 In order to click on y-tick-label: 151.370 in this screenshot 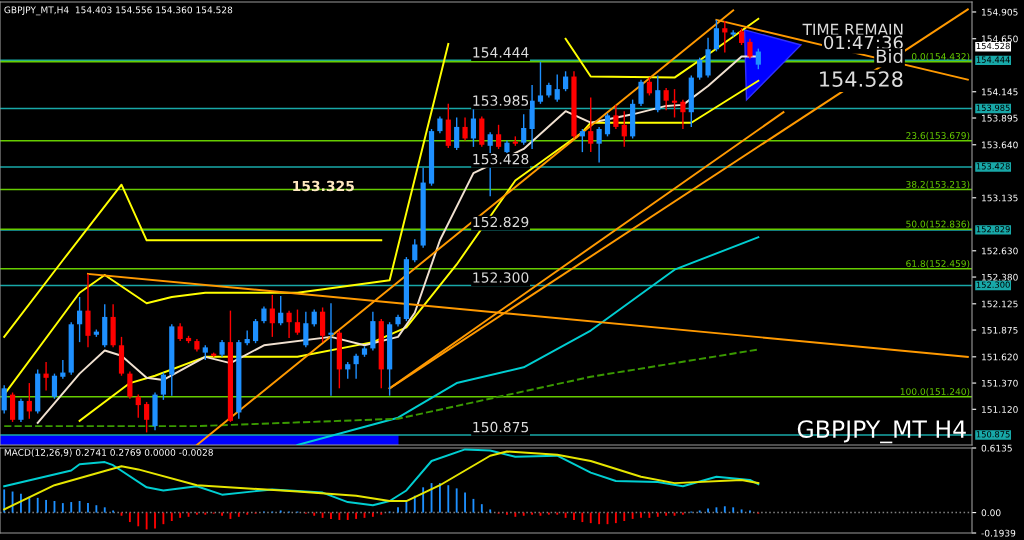, I will do `click(1000, 383)`.